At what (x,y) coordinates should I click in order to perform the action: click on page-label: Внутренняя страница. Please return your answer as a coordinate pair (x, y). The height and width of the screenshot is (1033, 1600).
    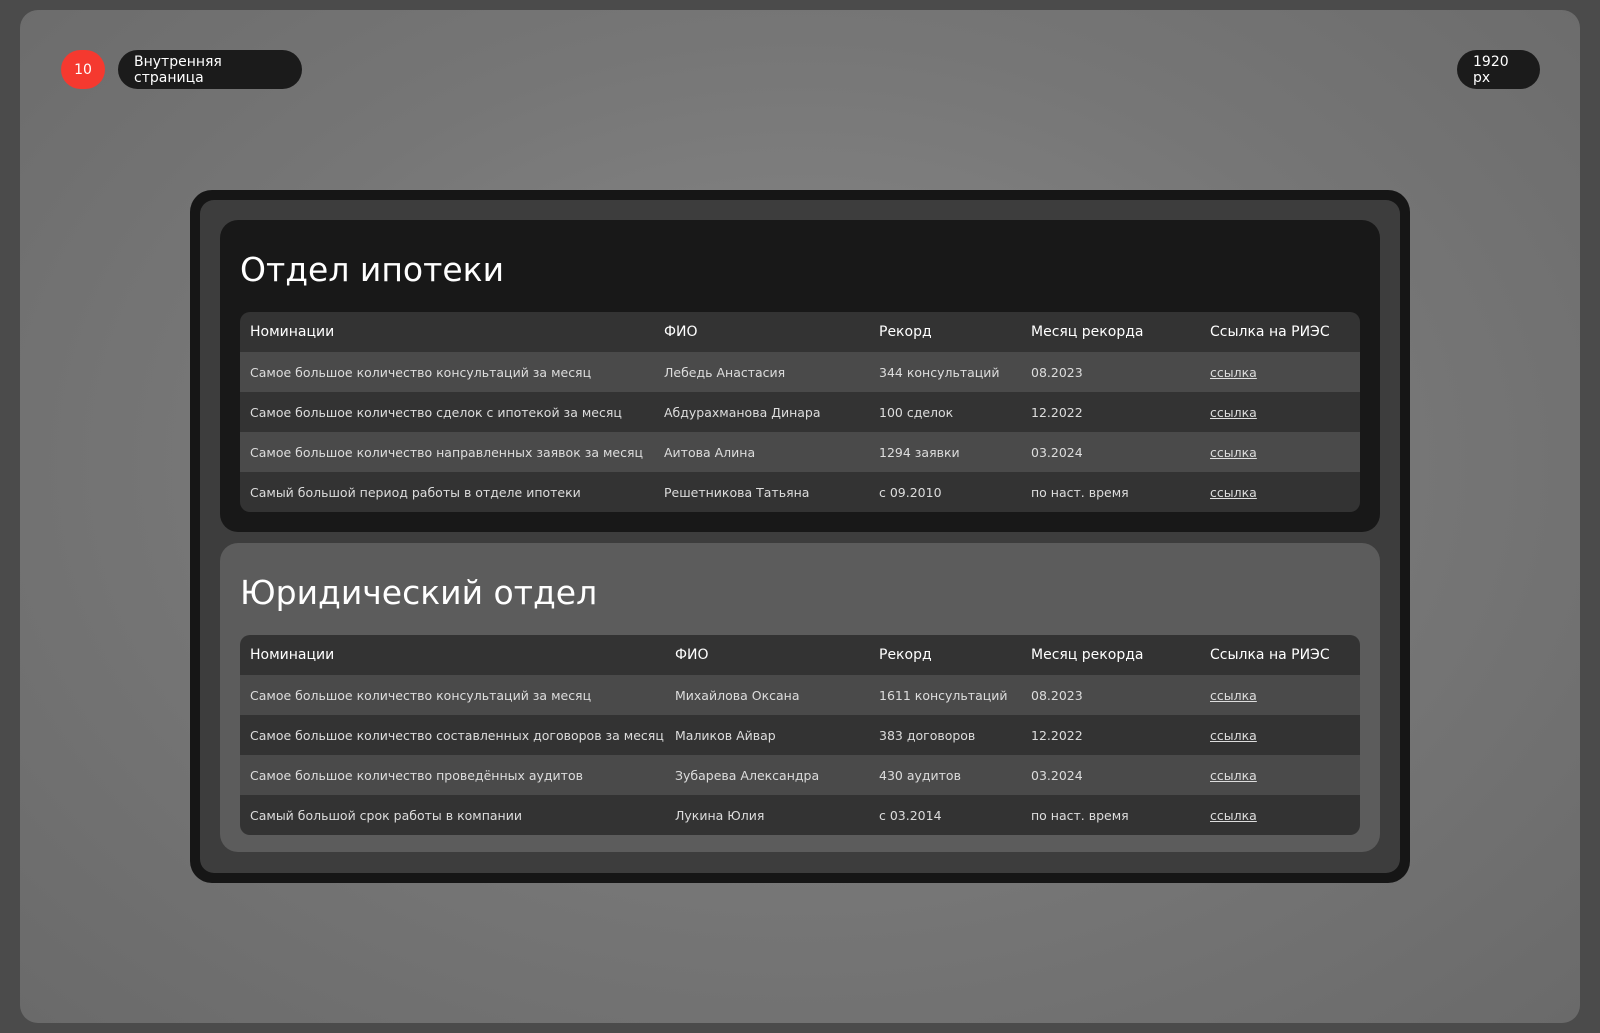
    Looking at the image, I should click on (210, 69).